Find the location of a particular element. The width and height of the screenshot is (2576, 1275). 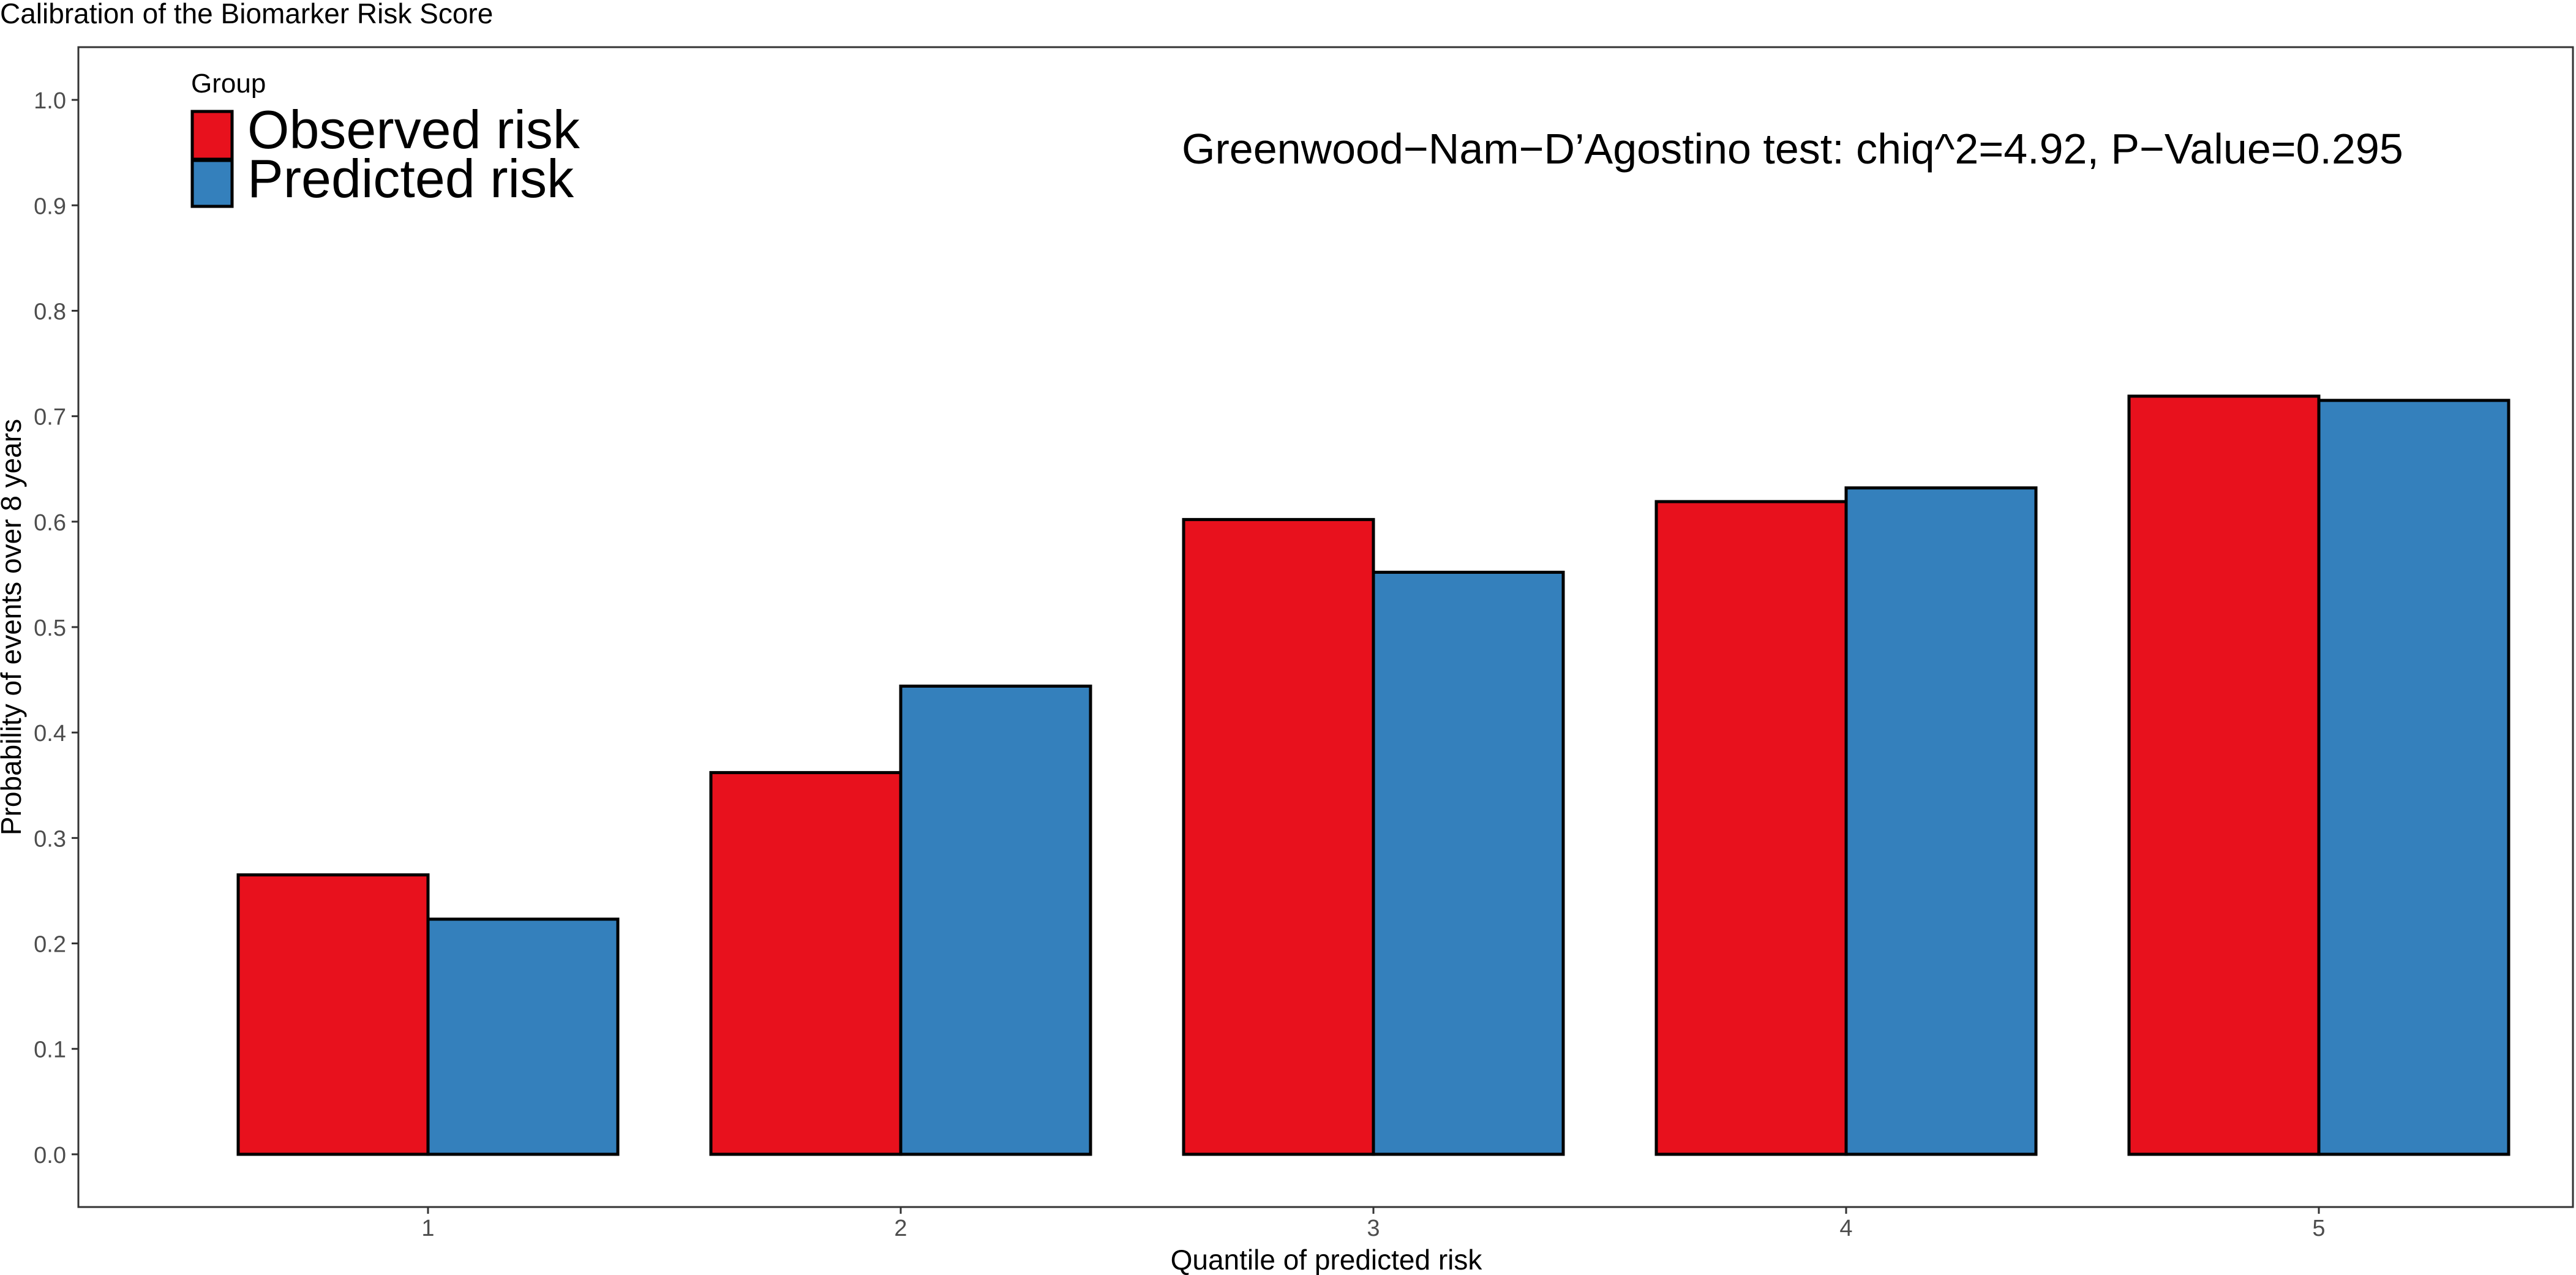

y-tick-label: 0.3 is located at coordinates (50, 839).